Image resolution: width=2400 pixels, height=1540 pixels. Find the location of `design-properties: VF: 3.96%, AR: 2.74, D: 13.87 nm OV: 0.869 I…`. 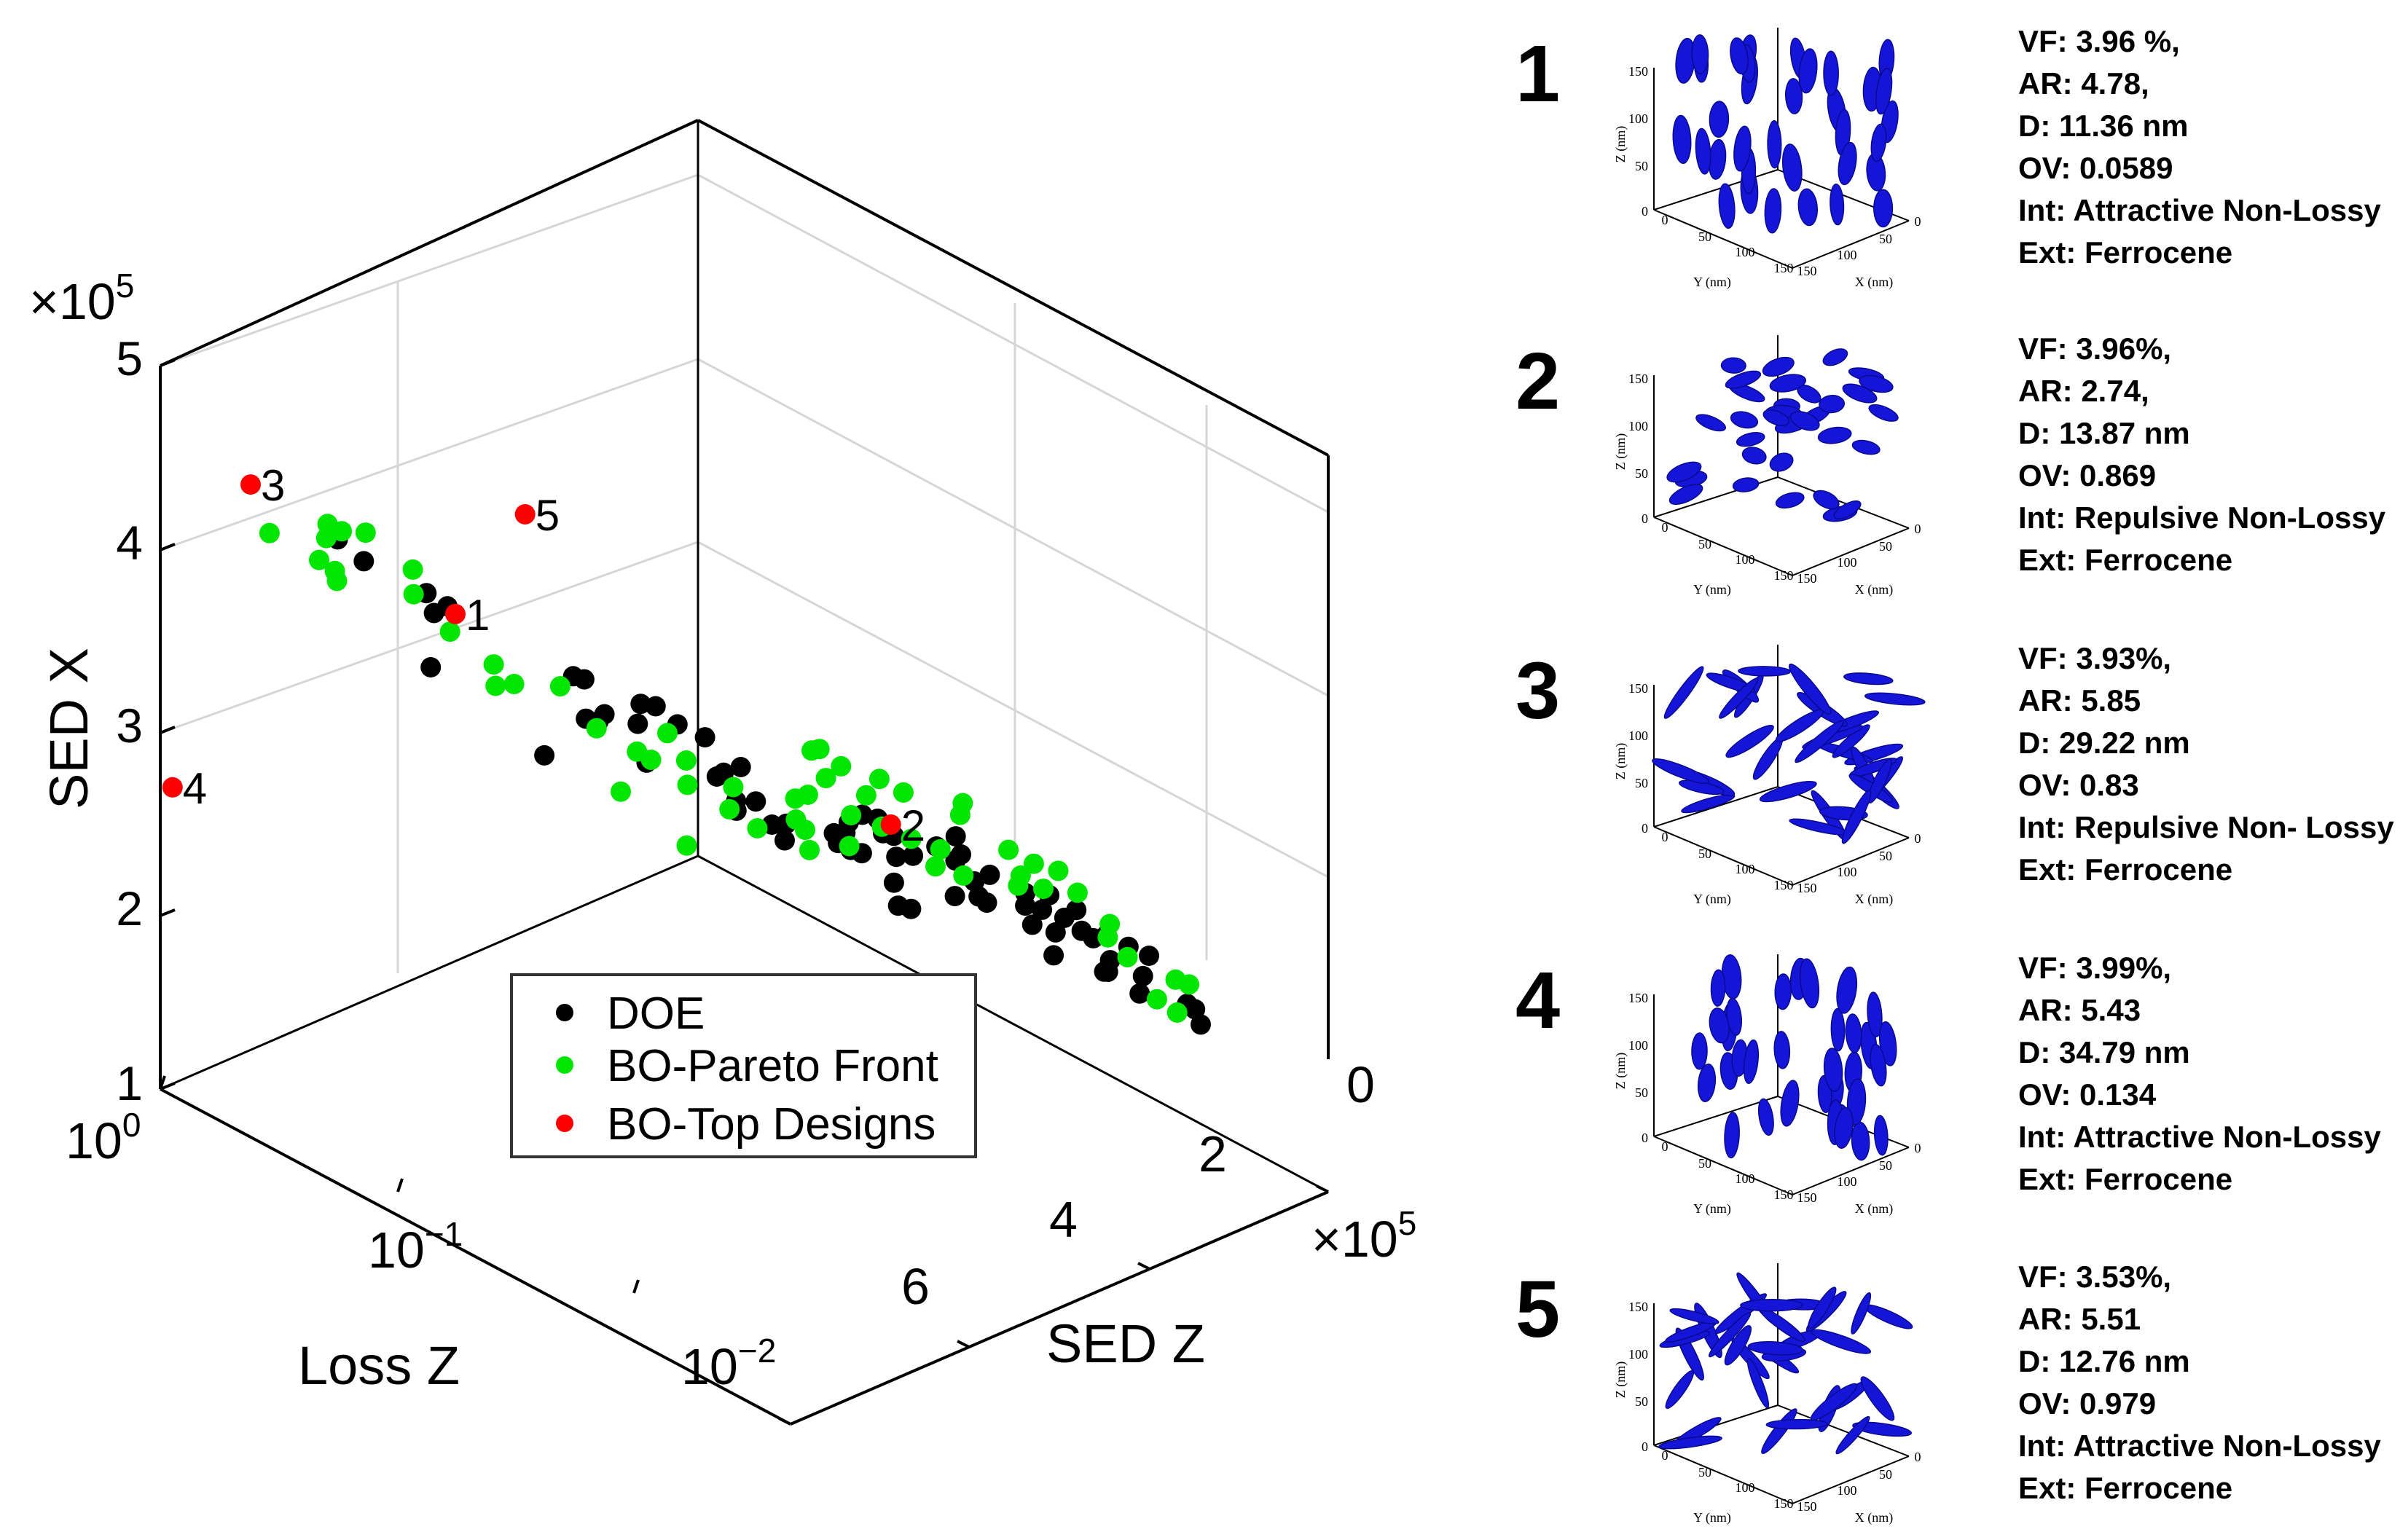

design-properties: VF: 3.96%, AR: 2.74, D: 13.87 nm OV: 0.869 I… is located at coordinates (2201, 455).